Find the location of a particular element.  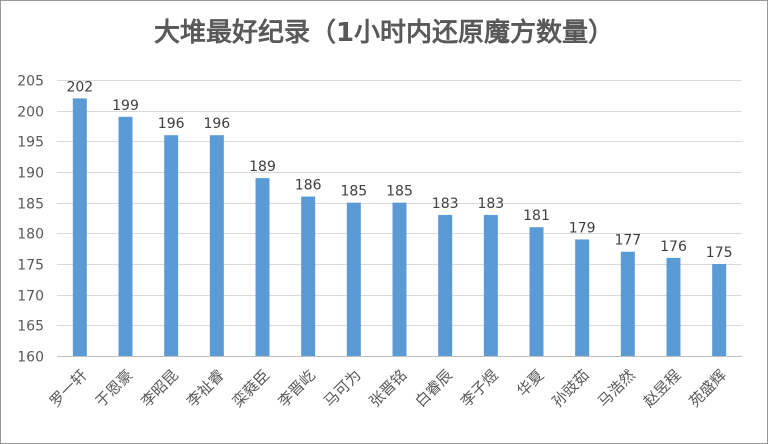

y-axis: 160 165 170 175 180 185 190 195 200 205 is located at coordinates (30, 220).